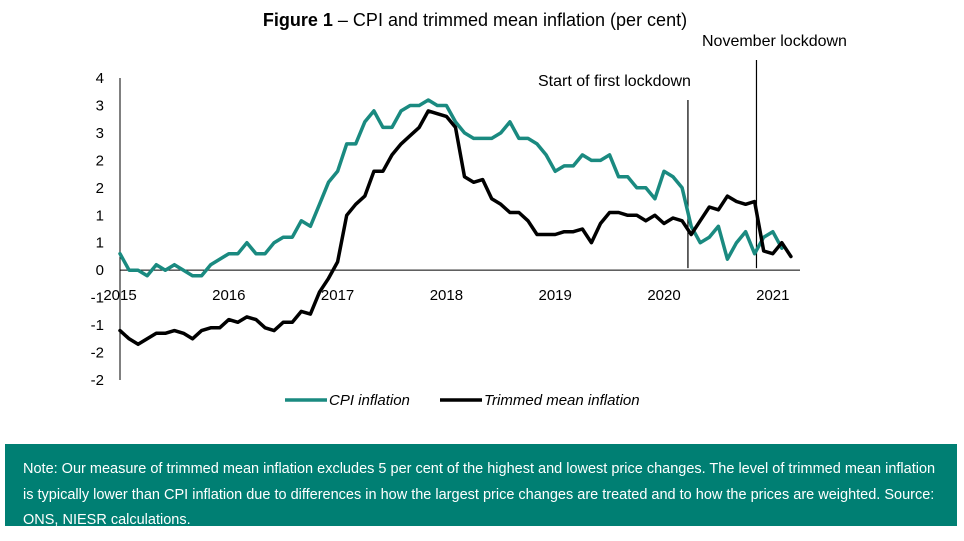 Image resolution: width=964 pixels, height=541 pixels. Describe the element at coordinates (297, 20) in the screenshot. I see `figure-number: Figure 1` at that location.